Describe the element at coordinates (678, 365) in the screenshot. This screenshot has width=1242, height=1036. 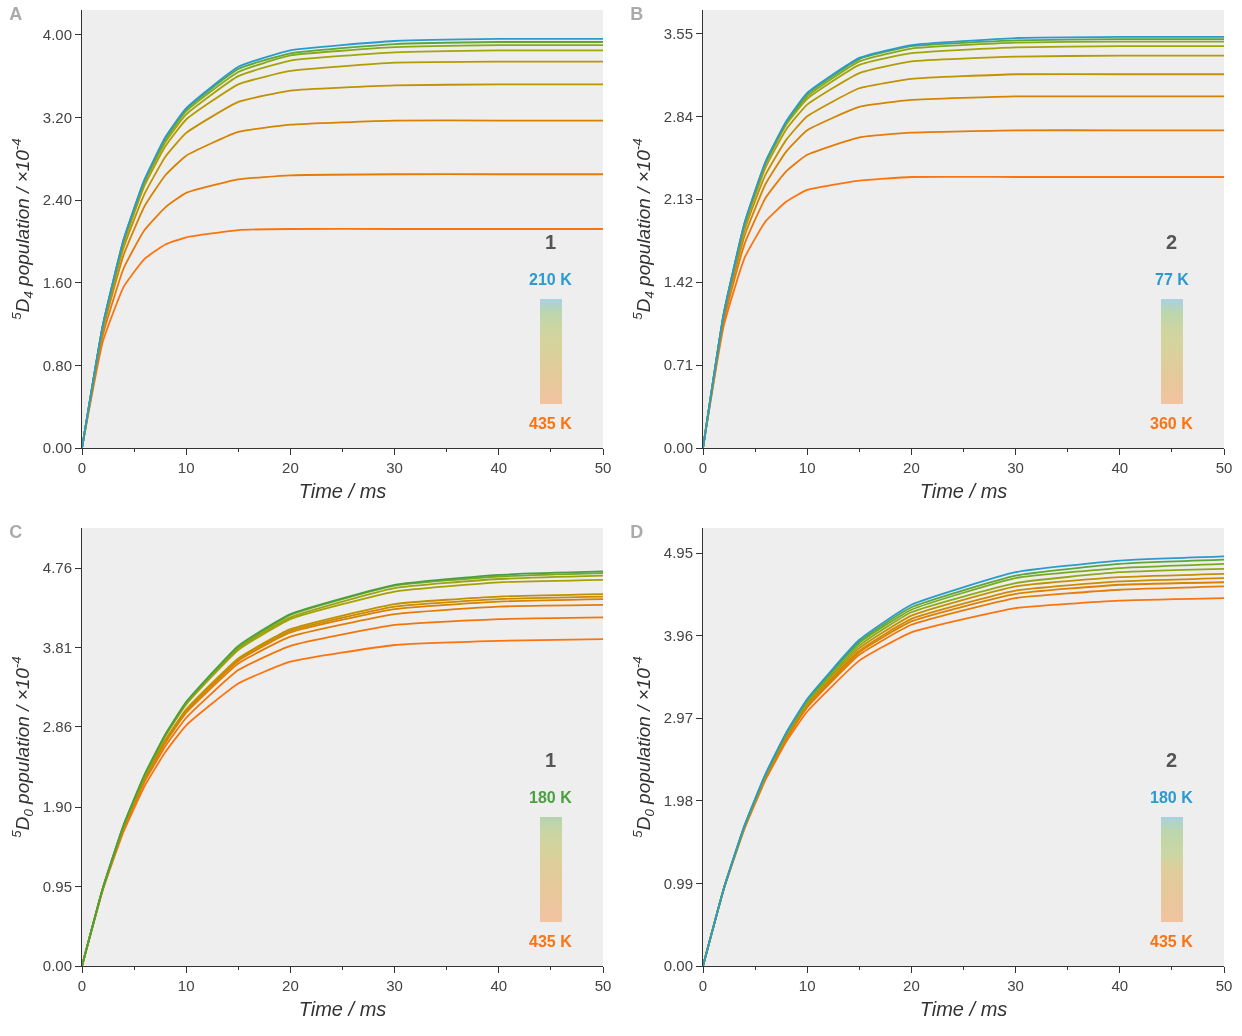
I see `y-tick-label: 0.71` at that location.